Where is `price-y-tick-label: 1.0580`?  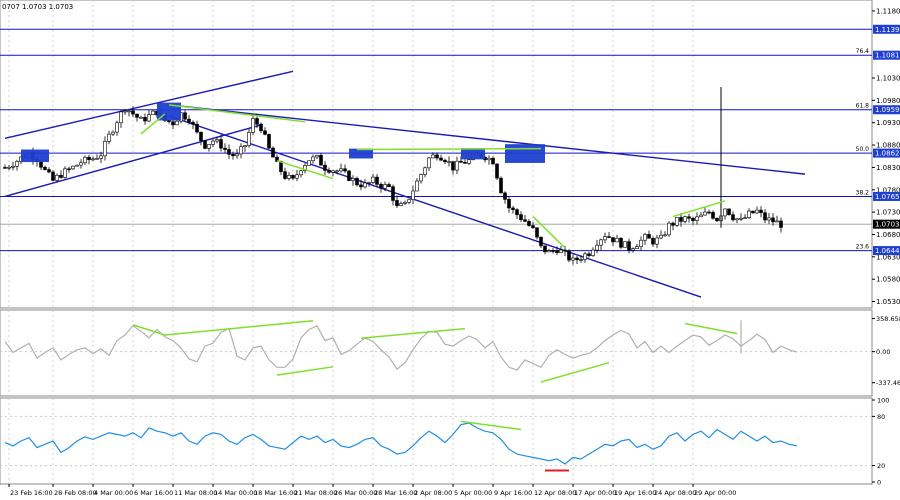
price-y-tick-label: 1.0580 is located at coordinates (888, 280).